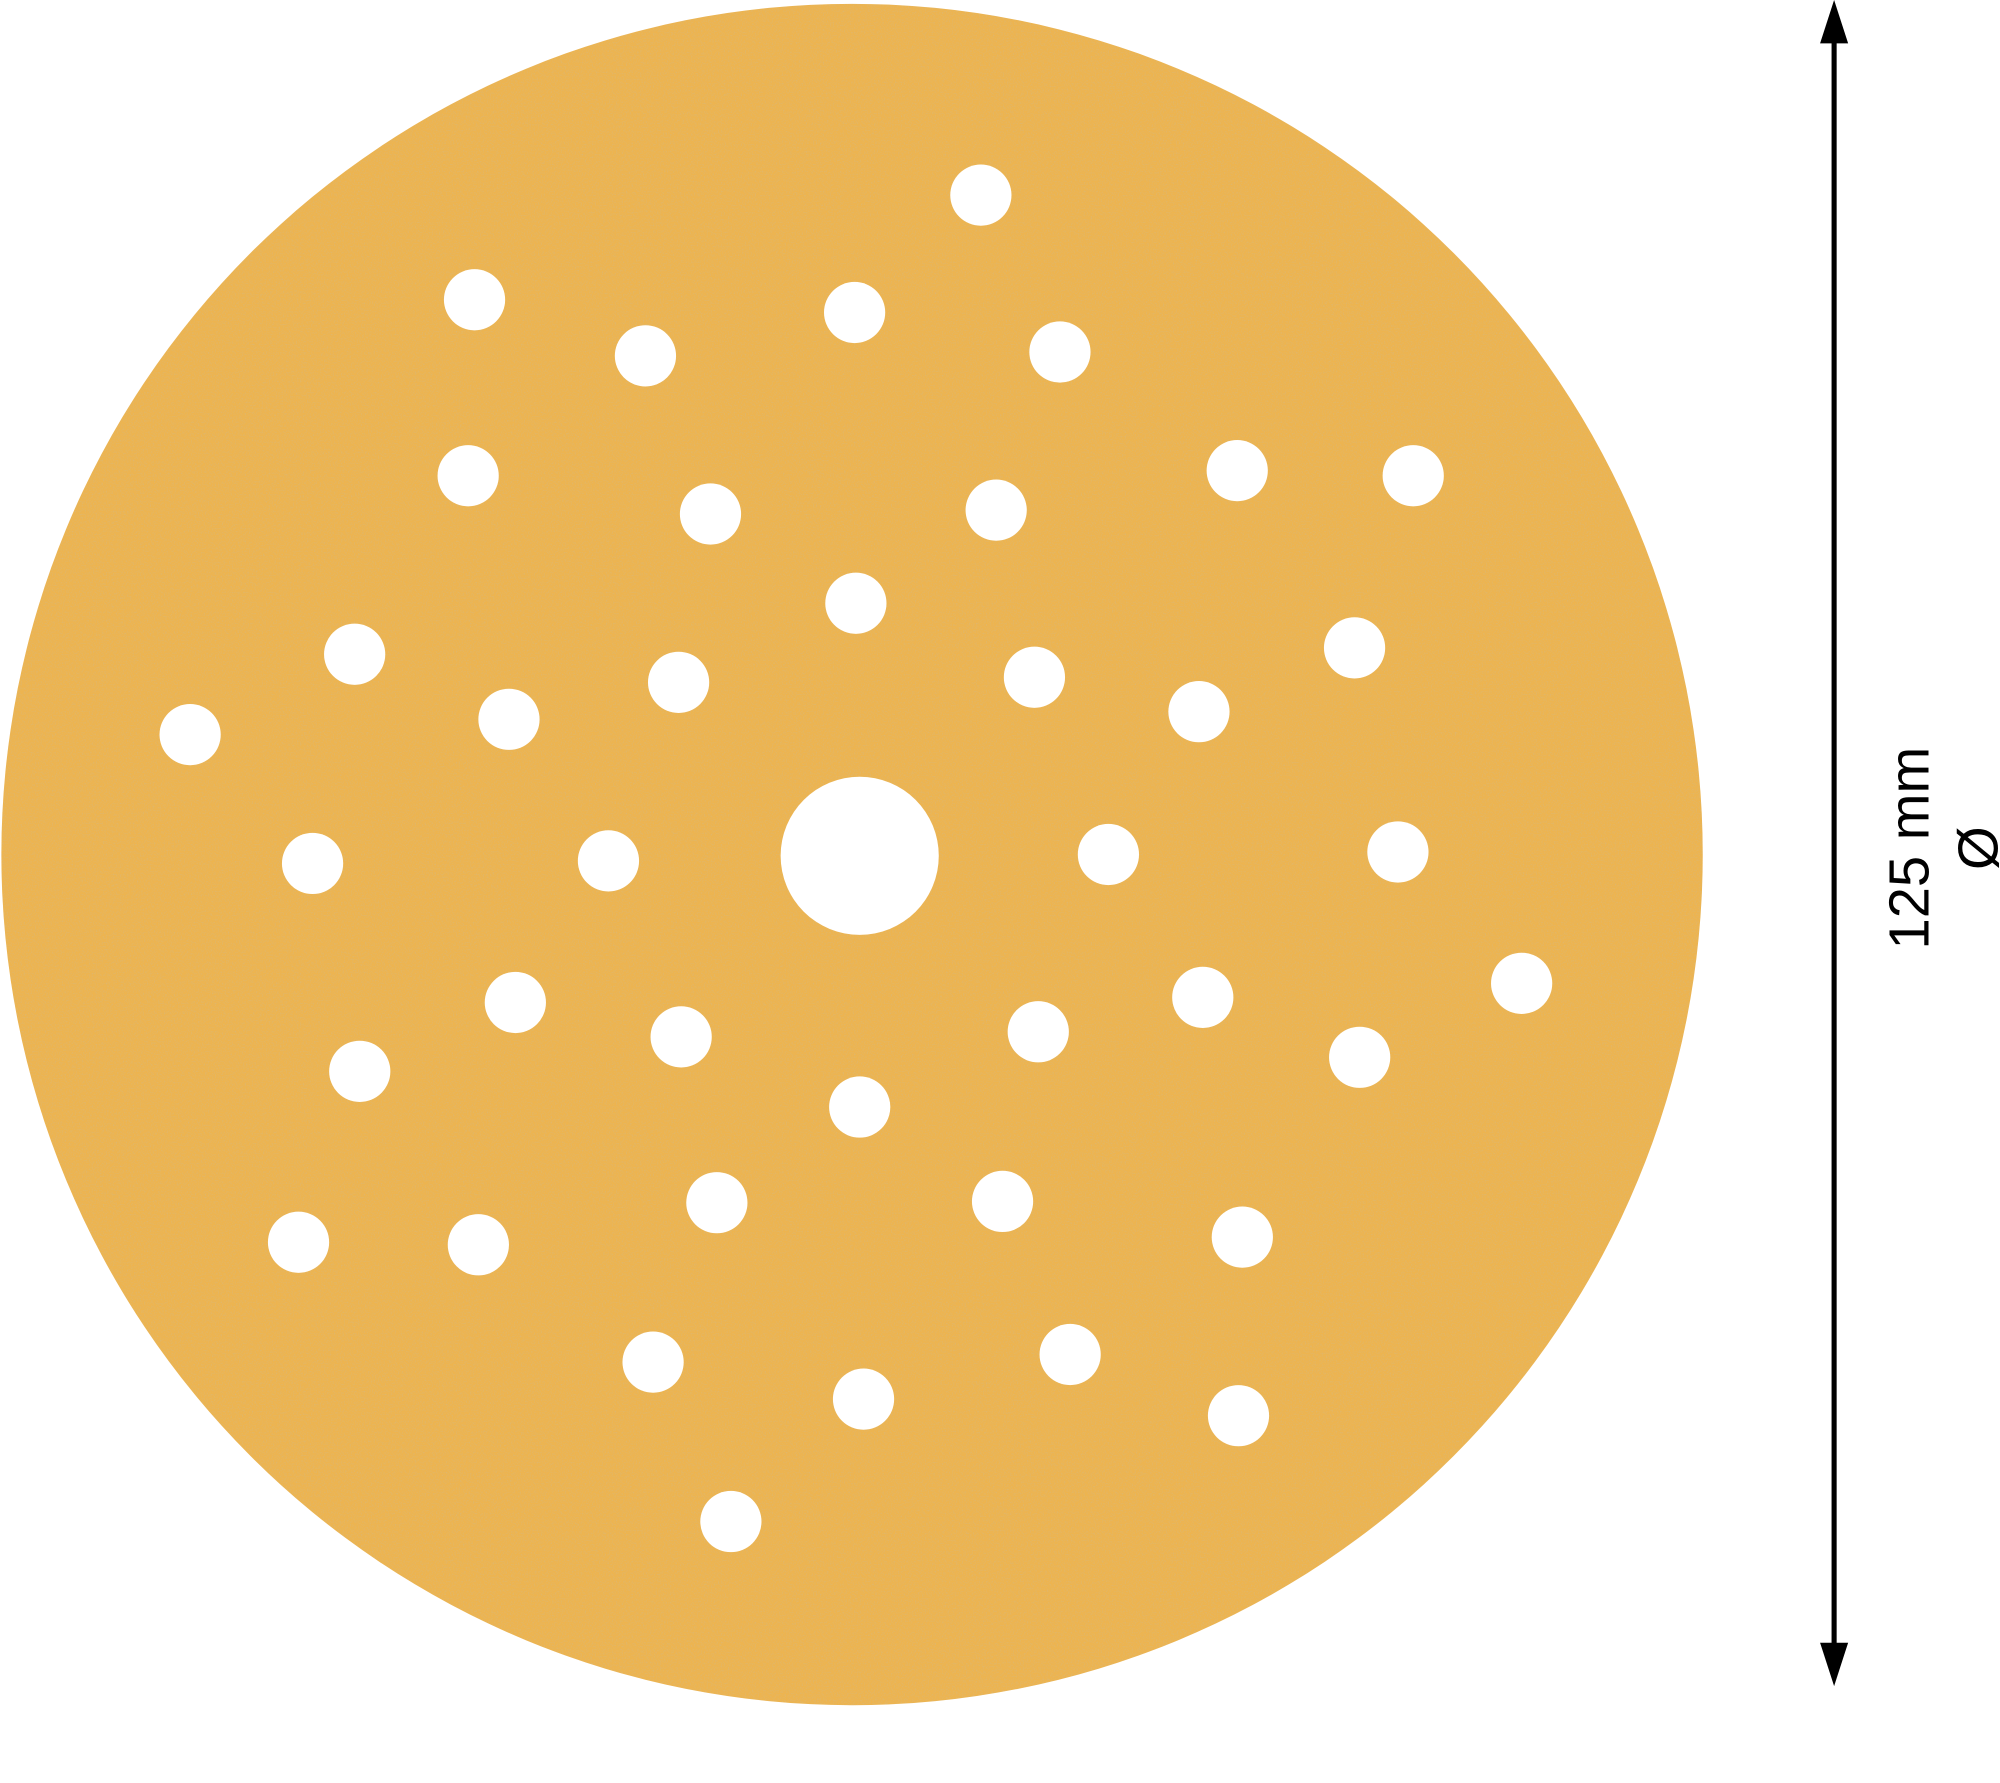 The image size is (2000, 1783). What do you see at coordinates (1834, 22) in the screenshot?
I see `arrowhead-top-icon` at bounding box center [1834, 22].